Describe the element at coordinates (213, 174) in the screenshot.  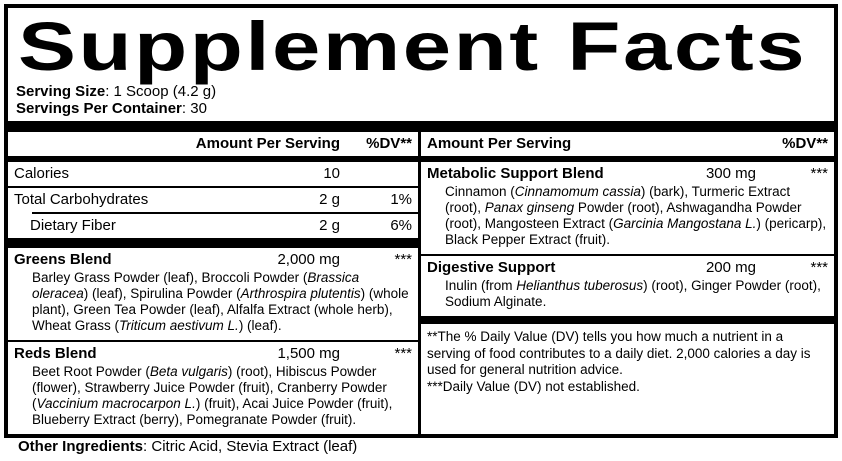
I see `nutrient-row-calories: Calories 10` at that location.